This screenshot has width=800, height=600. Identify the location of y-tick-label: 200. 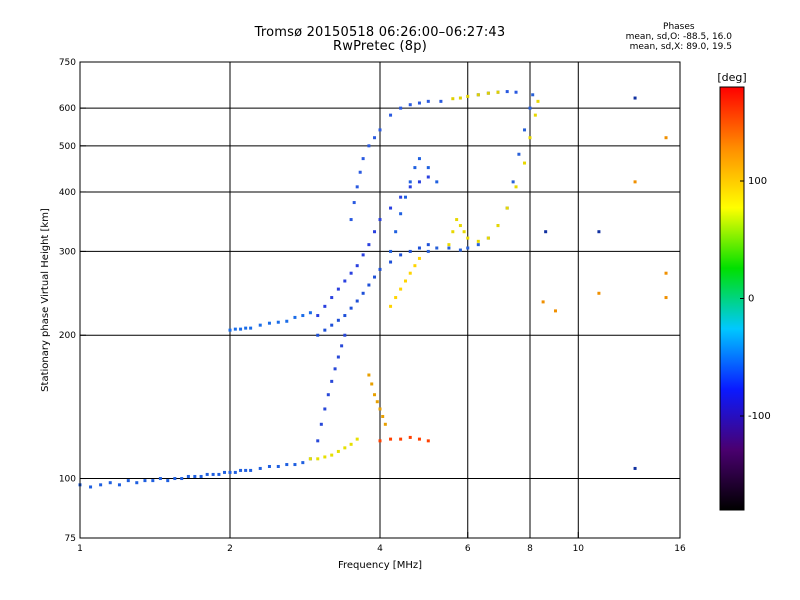
(67, 336).